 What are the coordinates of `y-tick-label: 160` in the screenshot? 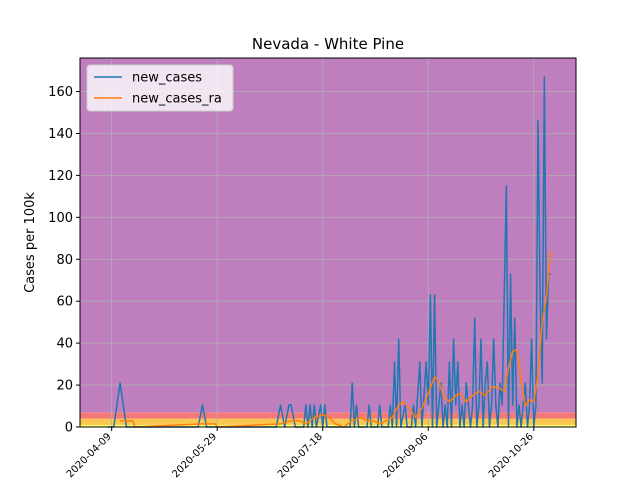 It's located at (60, 92).